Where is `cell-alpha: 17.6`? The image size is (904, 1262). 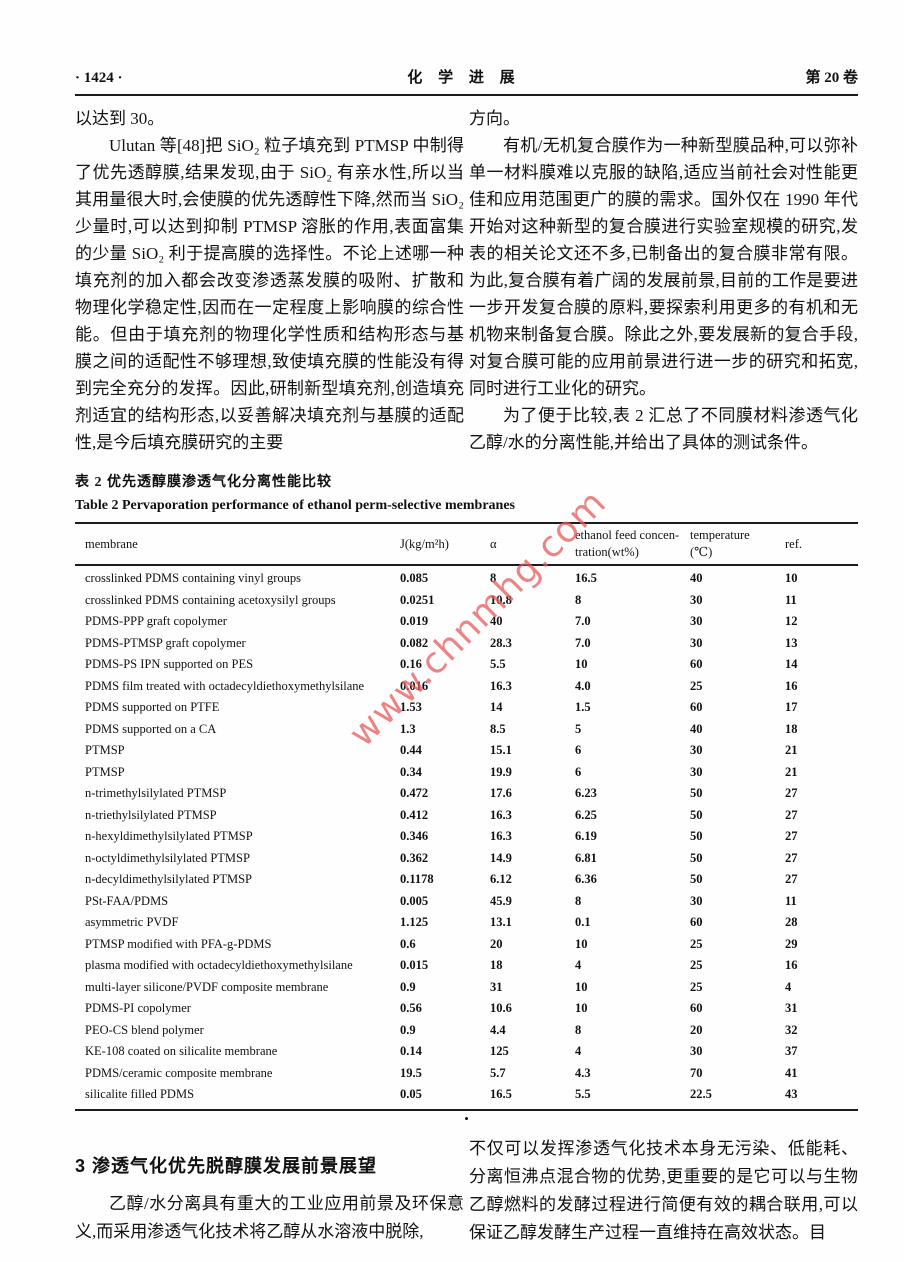 cell-alpha: 17.6 is located at coordinates (501, 793).